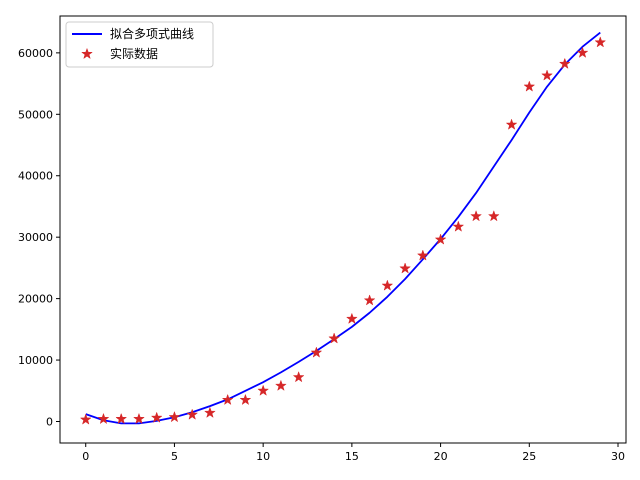  I want to click on legend-star-swatch, so click(87, 53).